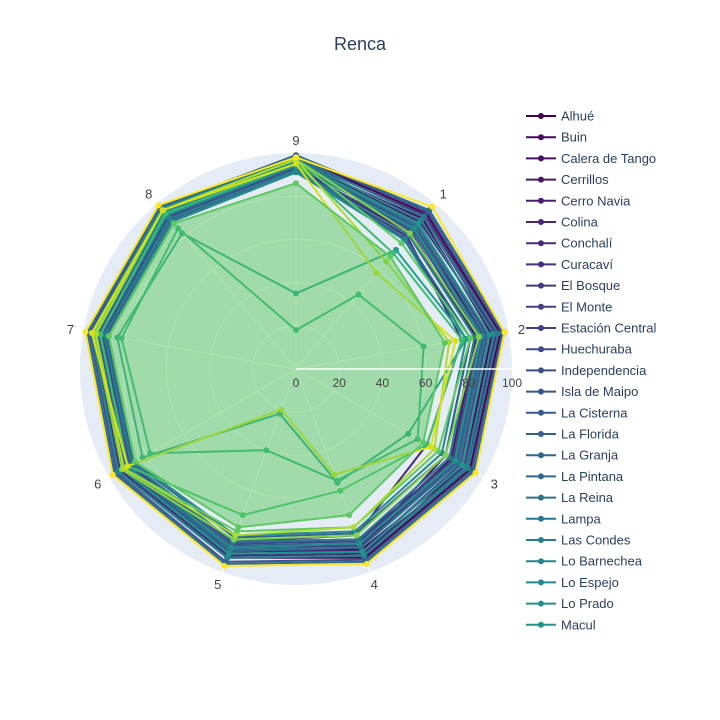  I want to click on angular-tick-label: 2, so click(521, 329).